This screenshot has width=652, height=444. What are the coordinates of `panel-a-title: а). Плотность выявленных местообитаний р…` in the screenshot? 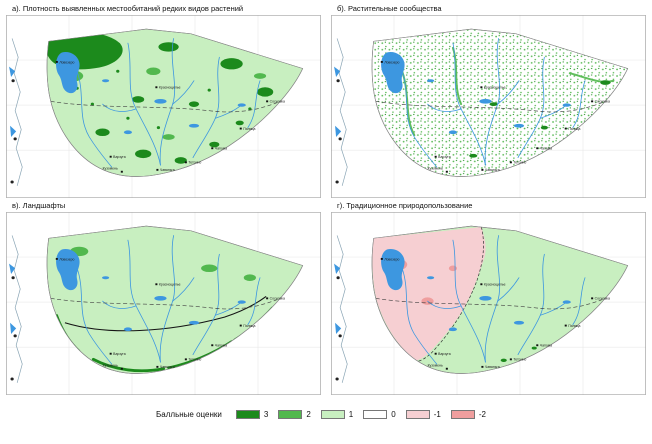 It's located at (128, 8).